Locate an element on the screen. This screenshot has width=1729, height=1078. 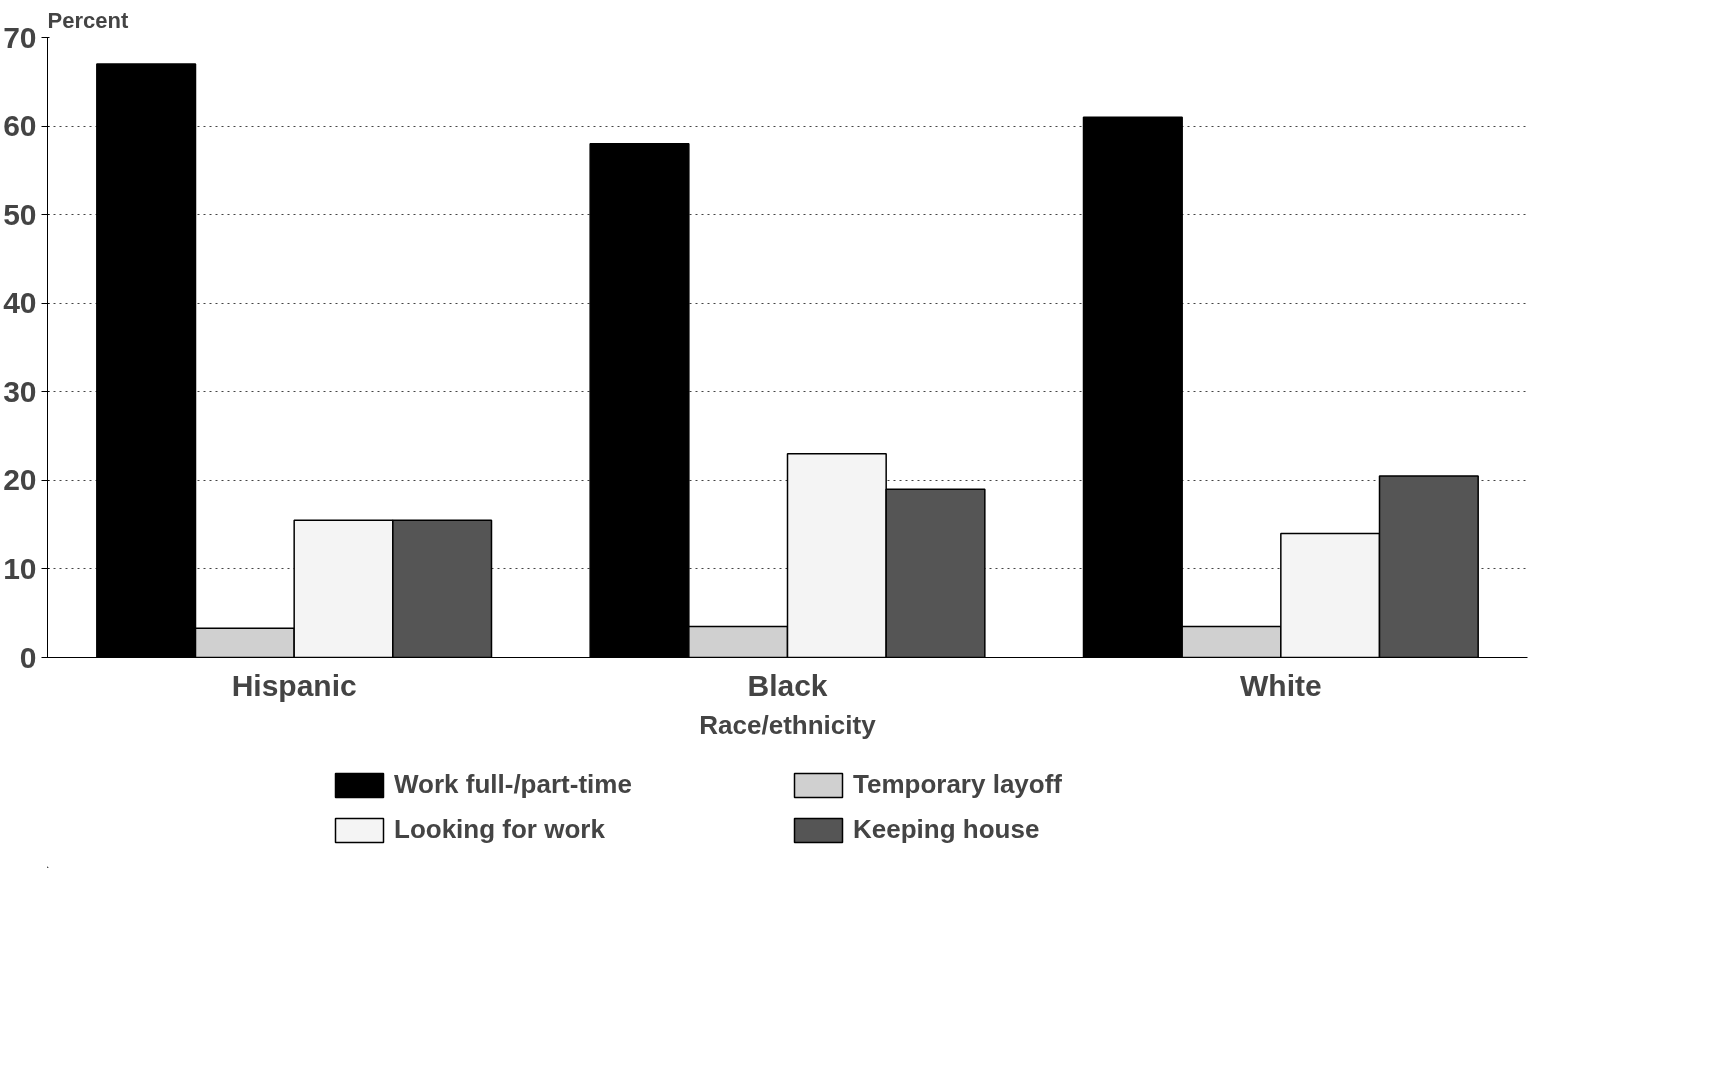
y-tick-label: 0 is located at coordinates (28, 657).